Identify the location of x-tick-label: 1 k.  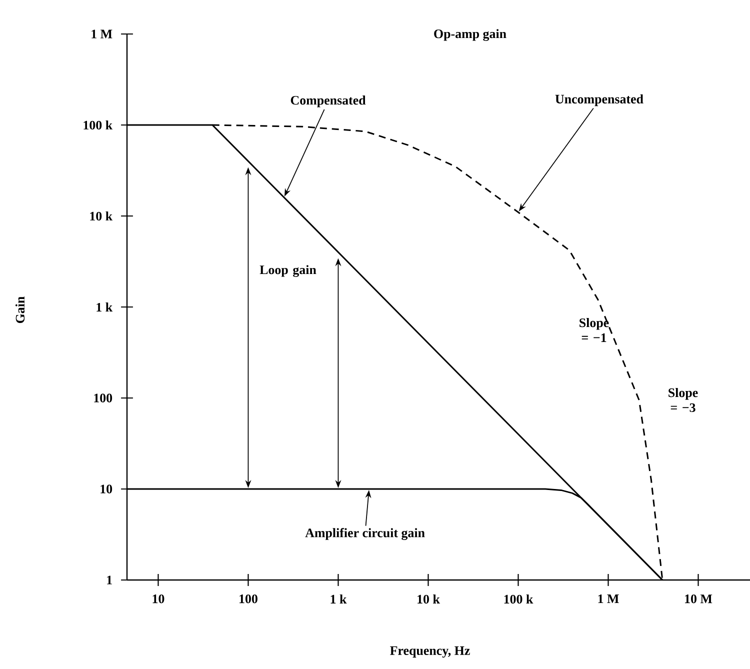
(338, 599).